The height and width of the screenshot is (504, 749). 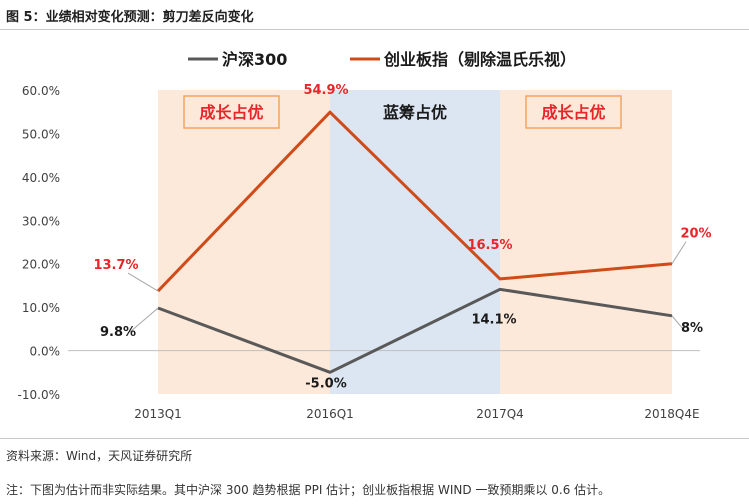 I want to click on legend-label-1: 沪深300, so click(x=254, y=59).